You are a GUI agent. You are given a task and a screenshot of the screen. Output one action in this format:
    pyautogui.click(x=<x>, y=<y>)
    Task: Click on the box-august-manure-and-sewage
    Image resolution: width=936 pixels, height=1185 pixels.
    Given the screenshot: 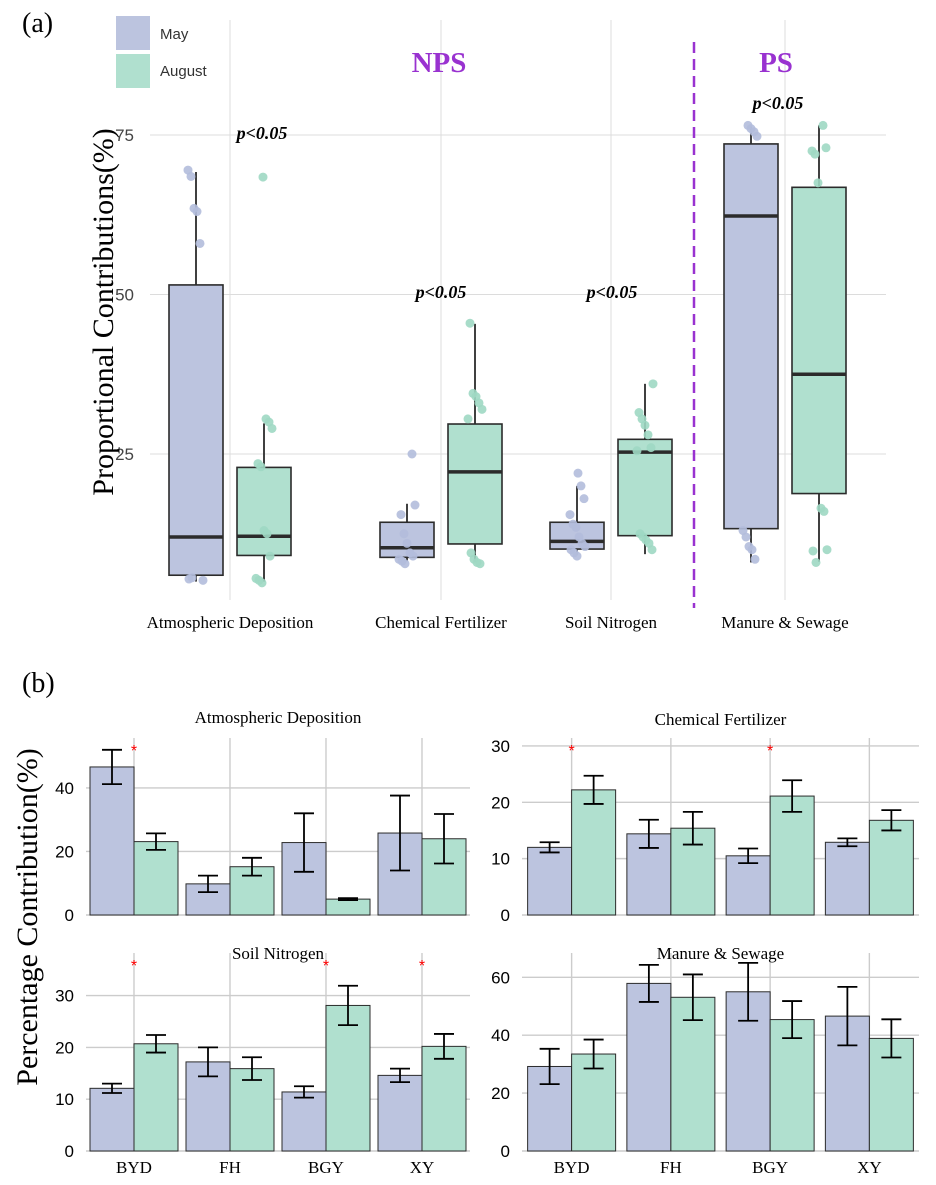 What is the action you would take?
    pyautogui.click(x=819, y=340)
    